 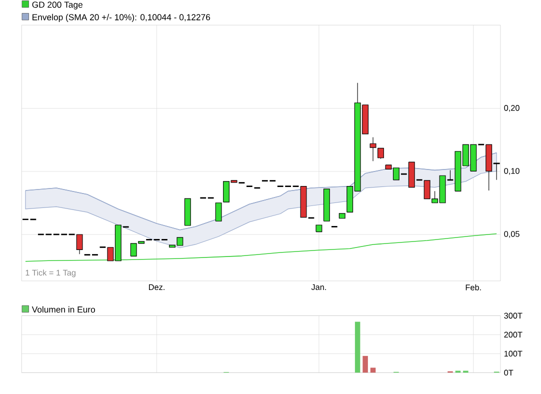 I want to click on legend-label: Envelop (SMA 20 +/- 10%): 0,10044 - 0,12276, so click(x=121, y=18).